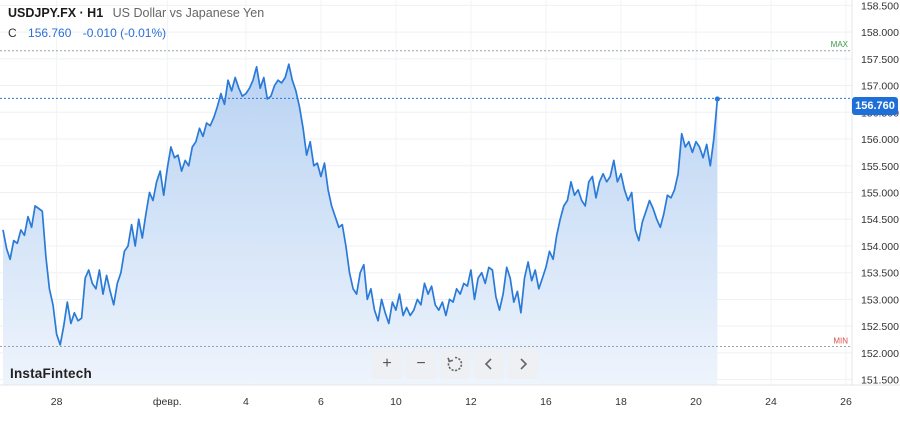  I want to click on y-tick-label: 152.500, so click(880, 327).